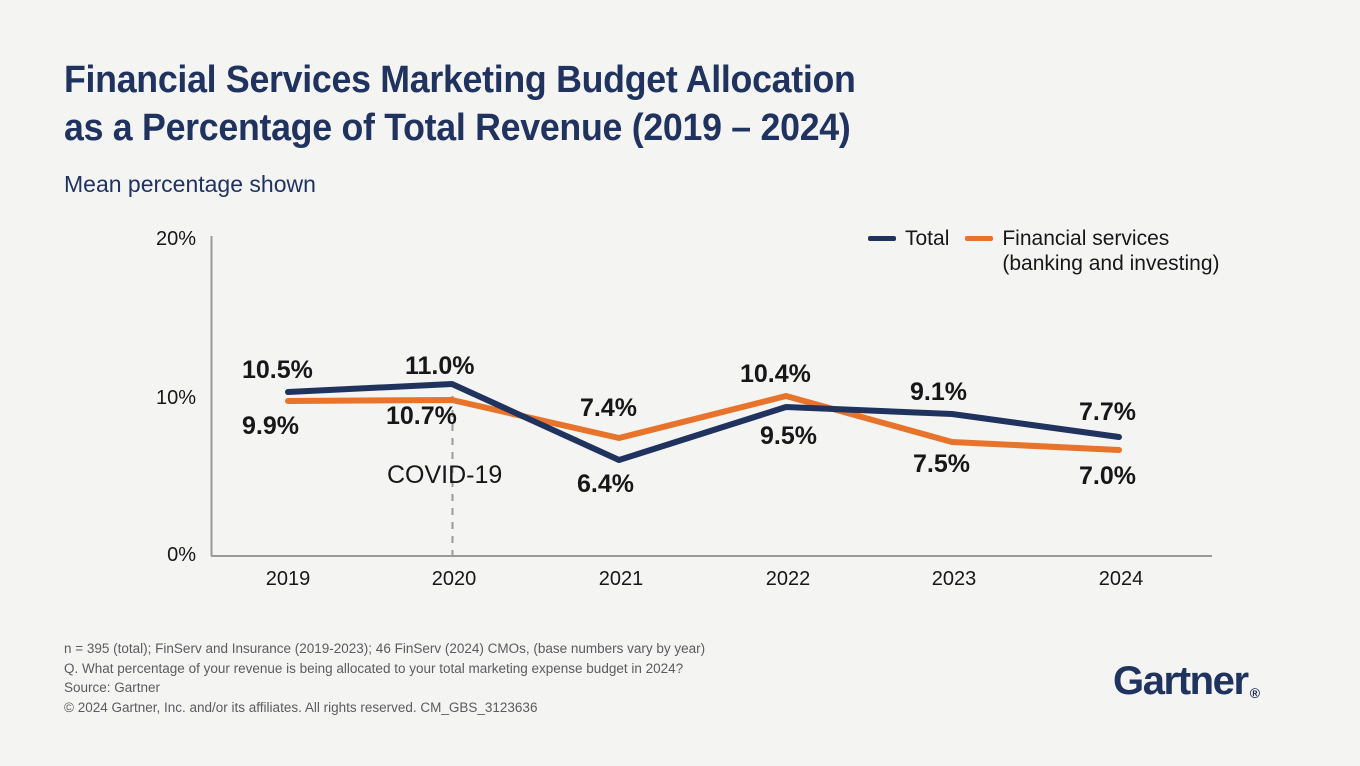 Image resolution: width=1360 pixels, height=766 pixels. Describe the element at coordinates (445, 475) in the screenshot. I see `covid-annotation-label: COVID-19` at that location.